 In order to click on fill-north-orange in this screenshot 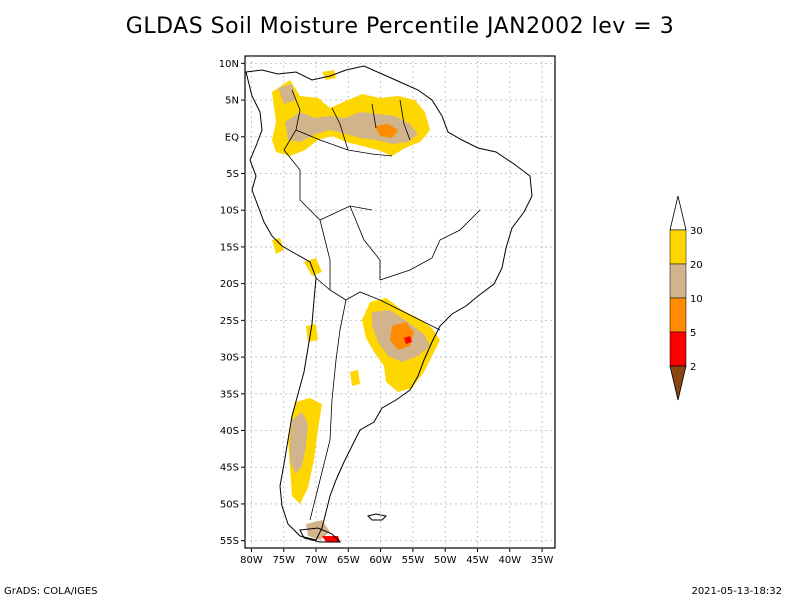, I will do `click(386, 131)`.